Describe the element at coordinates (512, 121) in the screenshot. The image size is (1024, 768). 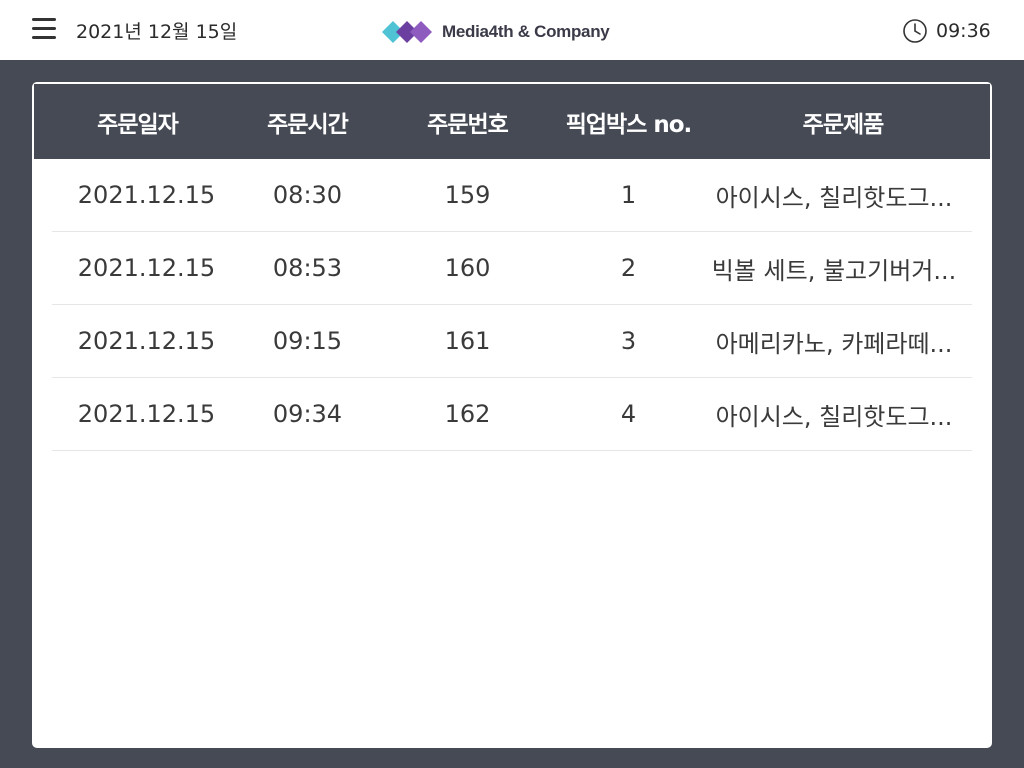
I see `table-header: 주문일자 주문시간 주문번호 픽업박스 no. 주문제품` at that location.